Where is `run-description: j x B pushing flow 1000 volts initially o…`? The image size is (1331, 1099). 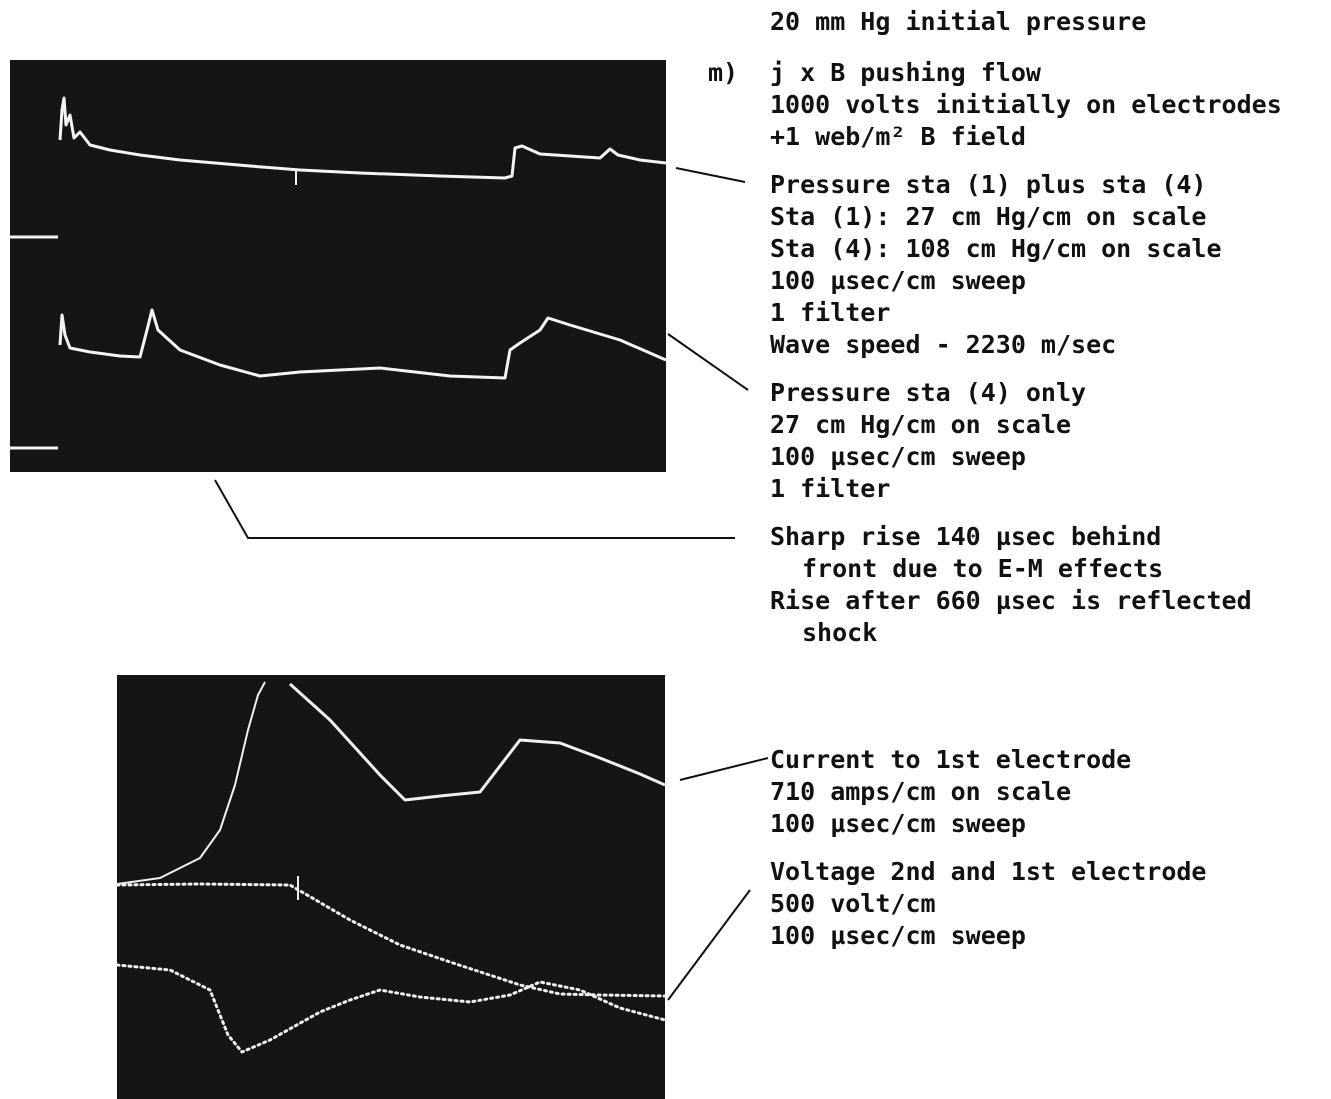
run-description: j x B pushing flow 1000 volts initially o… is located at coordinates (1026, 105).